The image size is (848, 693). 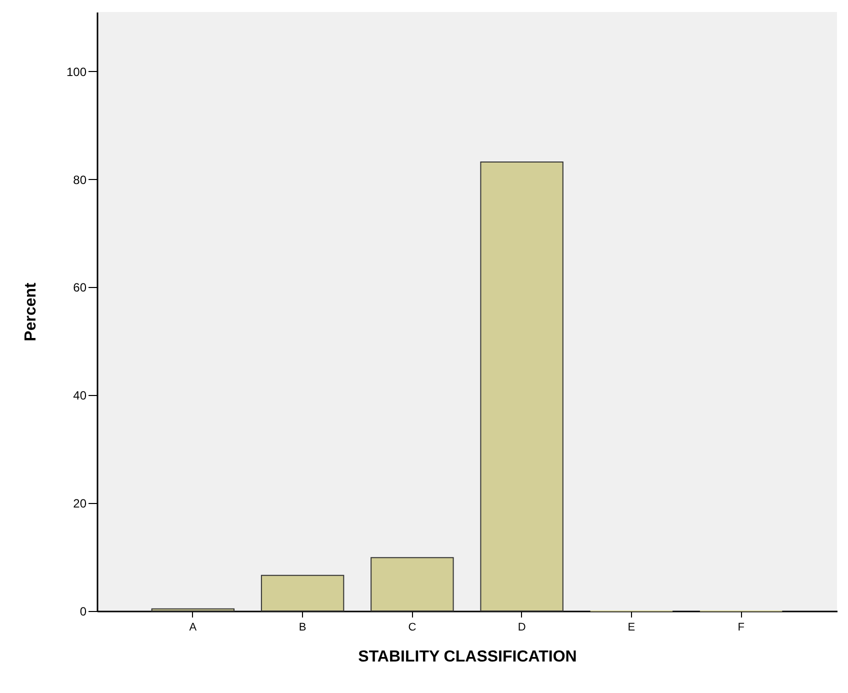 I want to click on x-tick-label: D, so click(x=522, y=628).